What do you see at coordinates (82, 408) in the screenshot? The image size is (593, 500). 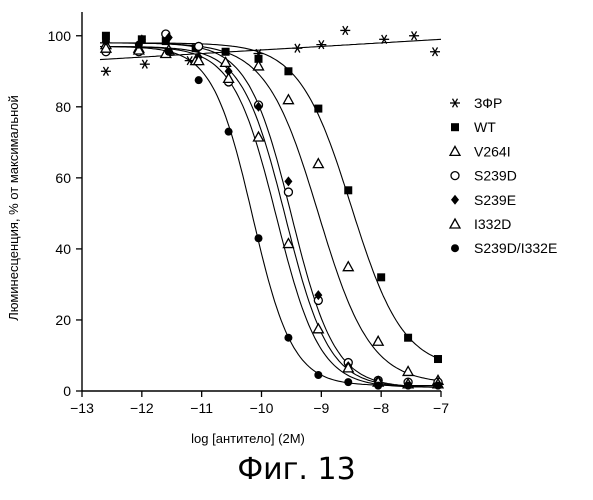 I see `x-tick-label: −13` at bounding box center [82, 408].